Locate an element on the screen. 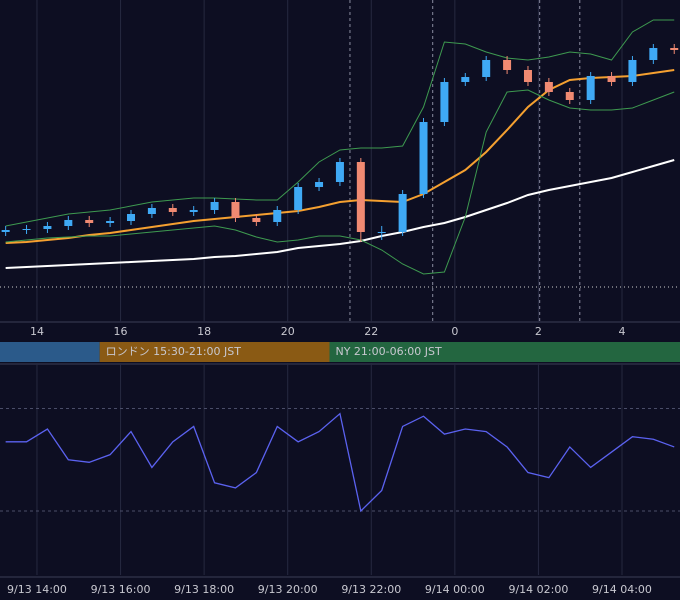  x-tick-label: 16 is located at coordinates (121, 331).